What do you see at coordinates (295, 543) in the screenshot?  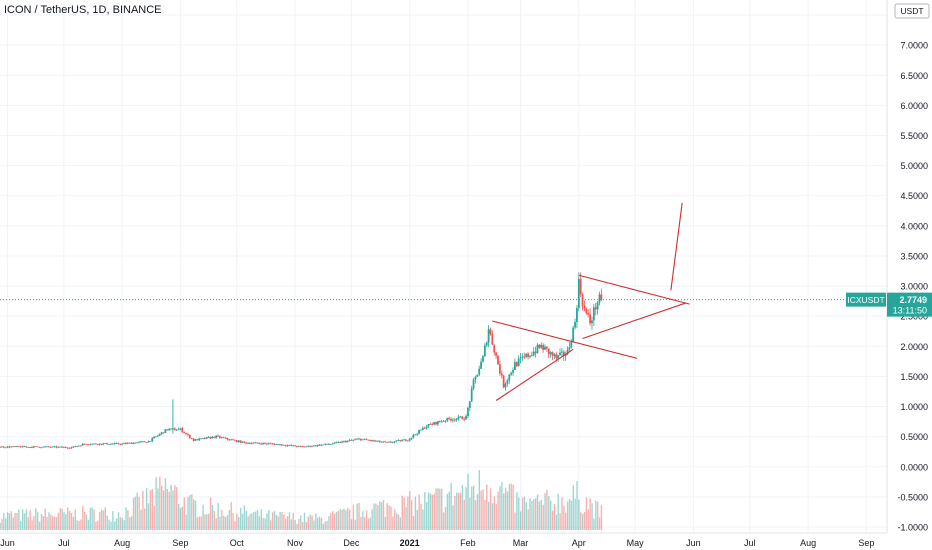 I see `x-tick-label: Nov` at bounding box center [295, 543].